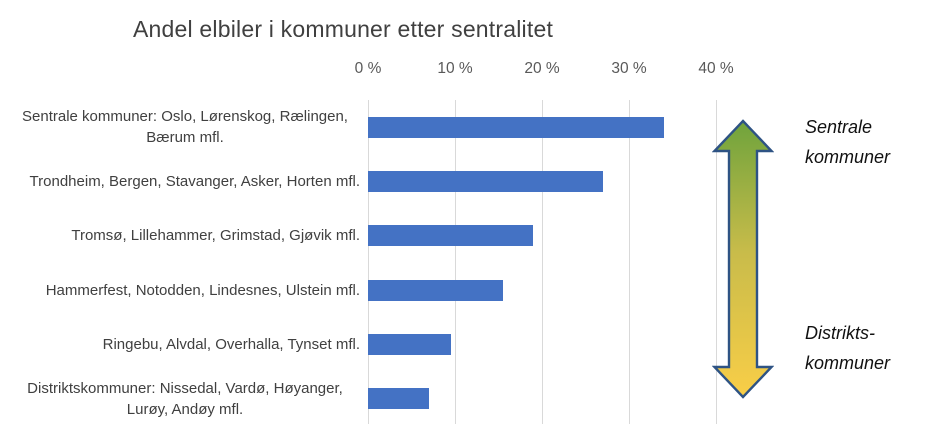 The height and width of the screenshot is (428, 938). What do you see at coordinates (629, 68) in the screenshot?
I see `x-tick-label: 30 %` at bounding box center [629, 68].